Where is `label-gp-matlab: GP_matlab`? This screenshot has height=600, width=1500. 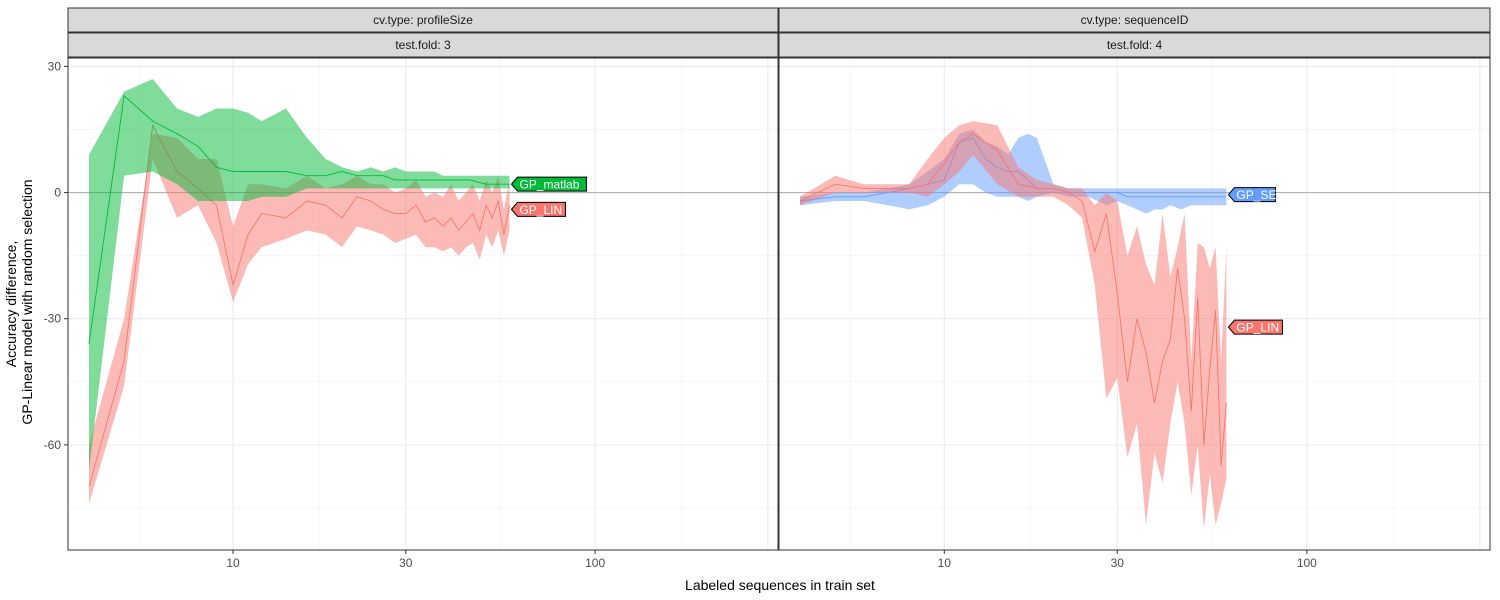
label-gp-matlab: GP_matlab is located at coordinates (549, 185).